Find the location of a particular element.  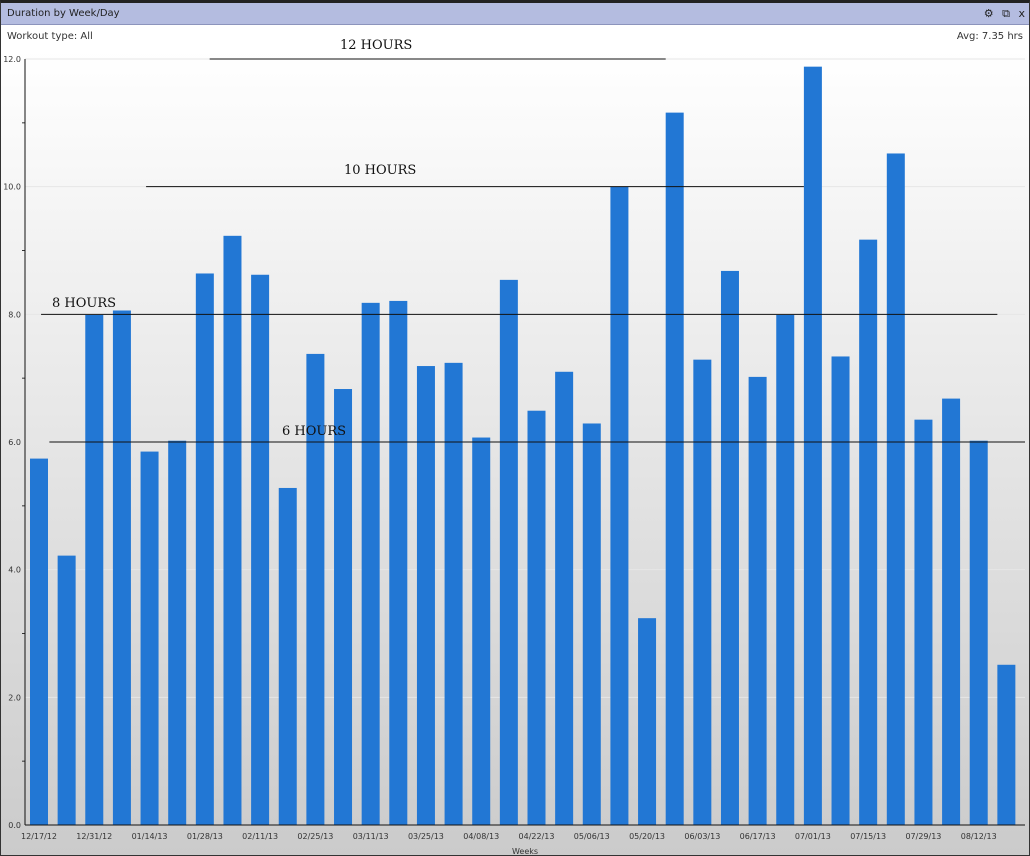

x-tick-label: 03/11/13 is located at coordinates (371, 836).